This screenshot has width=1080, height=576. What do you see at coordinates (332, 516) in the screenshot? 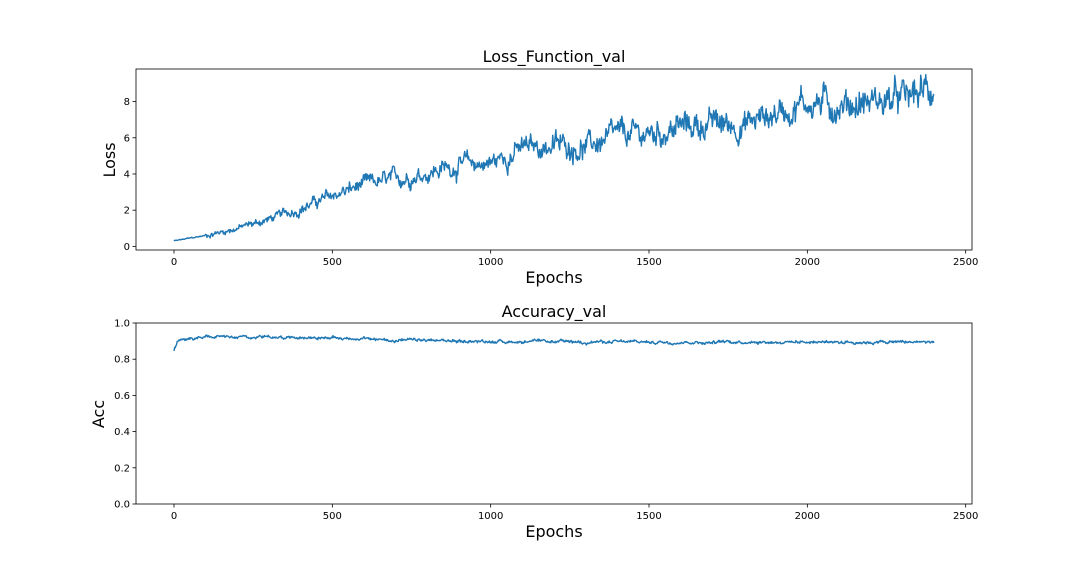
I see `accuracy-x-tick-label: 500` at bounding box center [332, 516].